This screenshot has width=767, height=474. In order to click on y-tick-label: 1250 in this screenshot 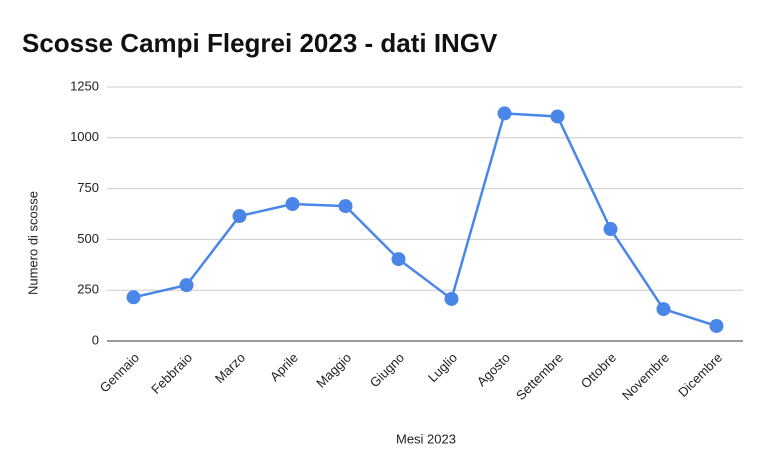, I will do `click(84, 85)`.